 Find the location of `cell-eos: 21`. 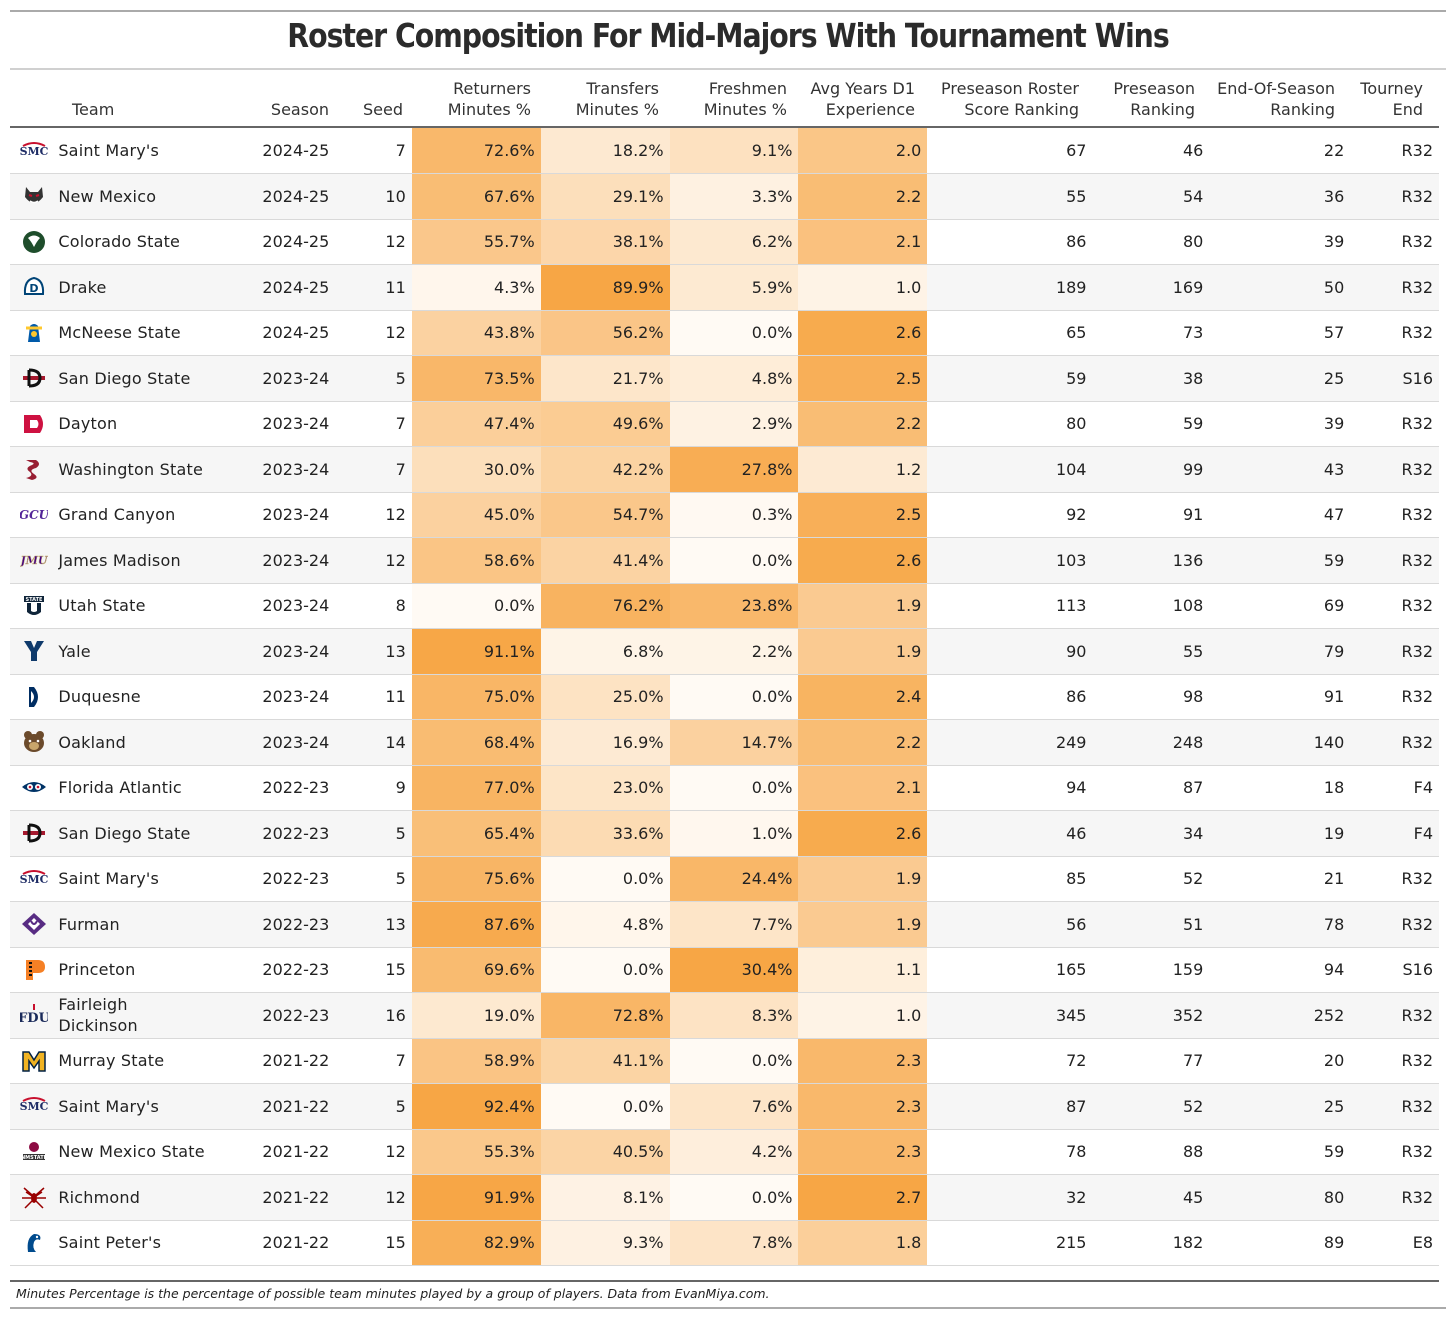

cell-eos: 21 is located at coordinates (1280, 879).